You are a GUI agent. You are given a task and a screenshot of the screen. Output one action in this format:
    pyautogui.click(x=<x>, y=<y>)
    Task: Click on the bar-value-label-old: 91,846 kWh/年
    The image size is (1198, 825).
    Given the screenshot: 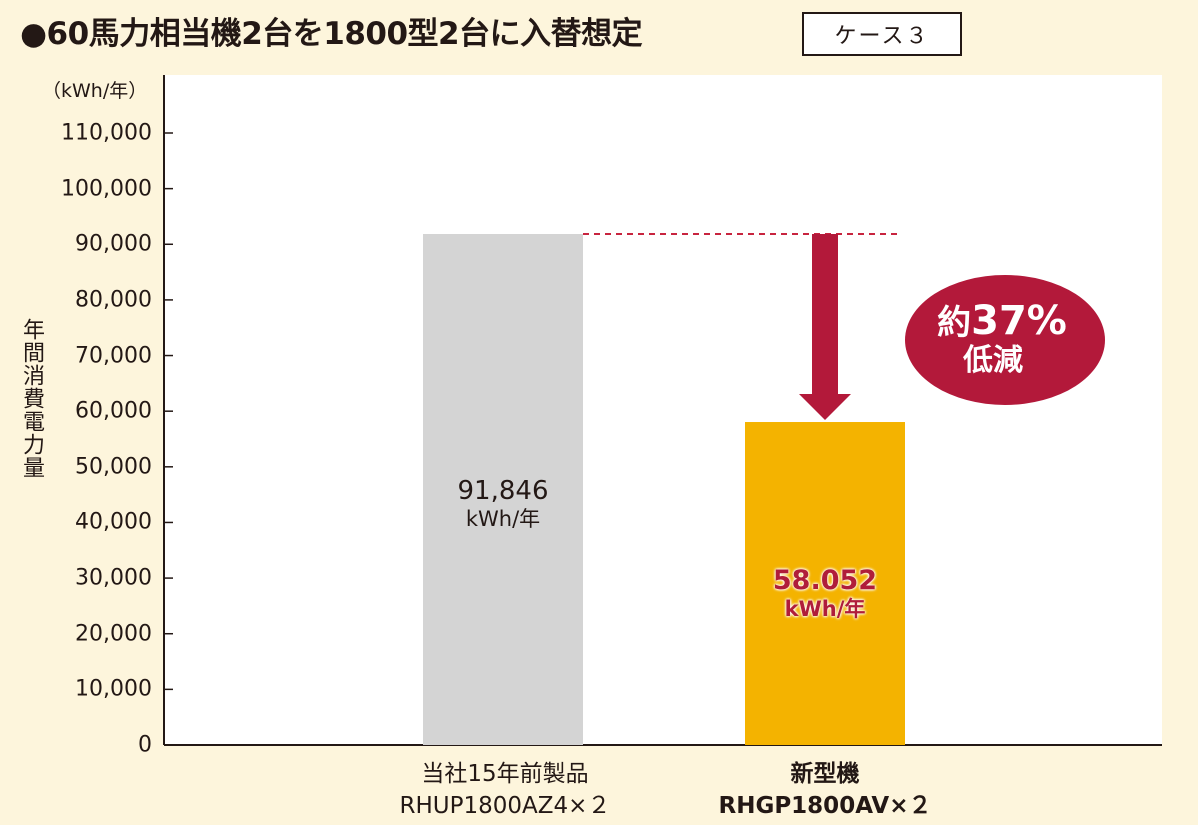 What is the action you would take?
    pyautogui.click(x=503, y=504)
    